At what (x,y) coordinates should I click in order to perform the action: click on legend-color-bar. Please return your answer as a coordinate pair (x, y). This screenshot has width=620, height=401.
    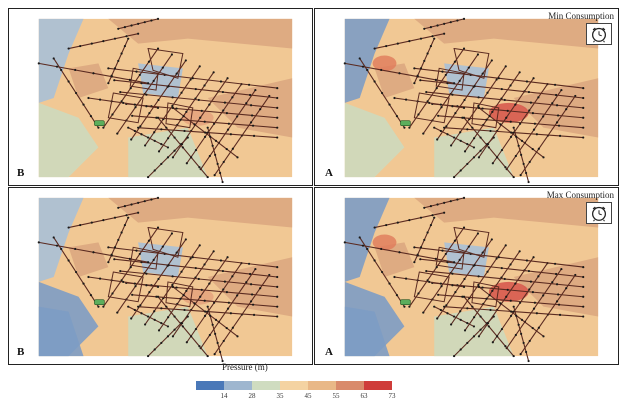
    Looking at the image, I should click on (294, 385).